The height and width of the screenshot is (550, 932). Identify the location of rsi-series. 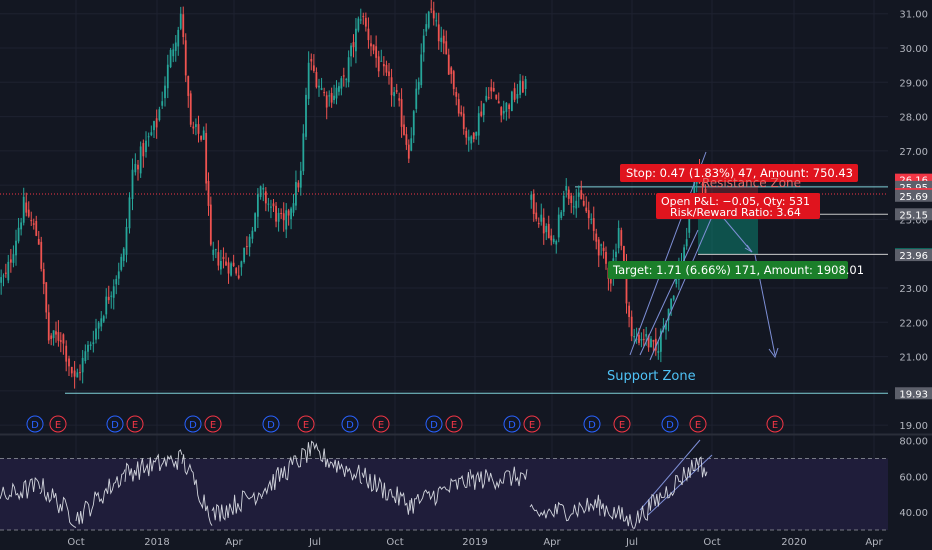
(286, 470).